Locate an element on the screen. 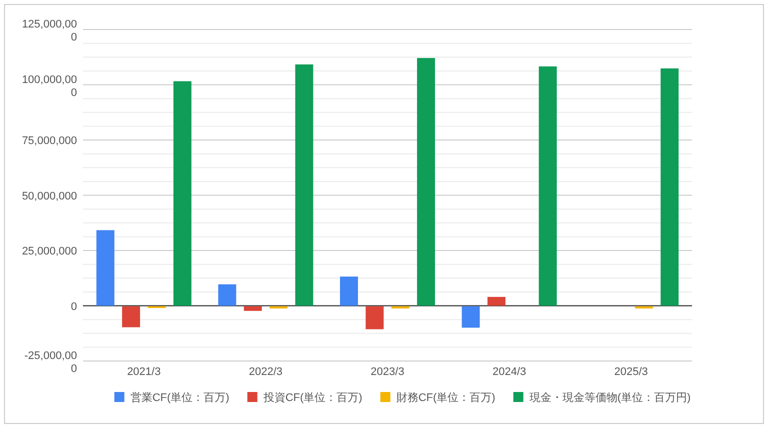 This screenshot has width=768, height=428. legend-label: 現金・現金等価物(単位：百万円) is located at coordinates (610, 398).